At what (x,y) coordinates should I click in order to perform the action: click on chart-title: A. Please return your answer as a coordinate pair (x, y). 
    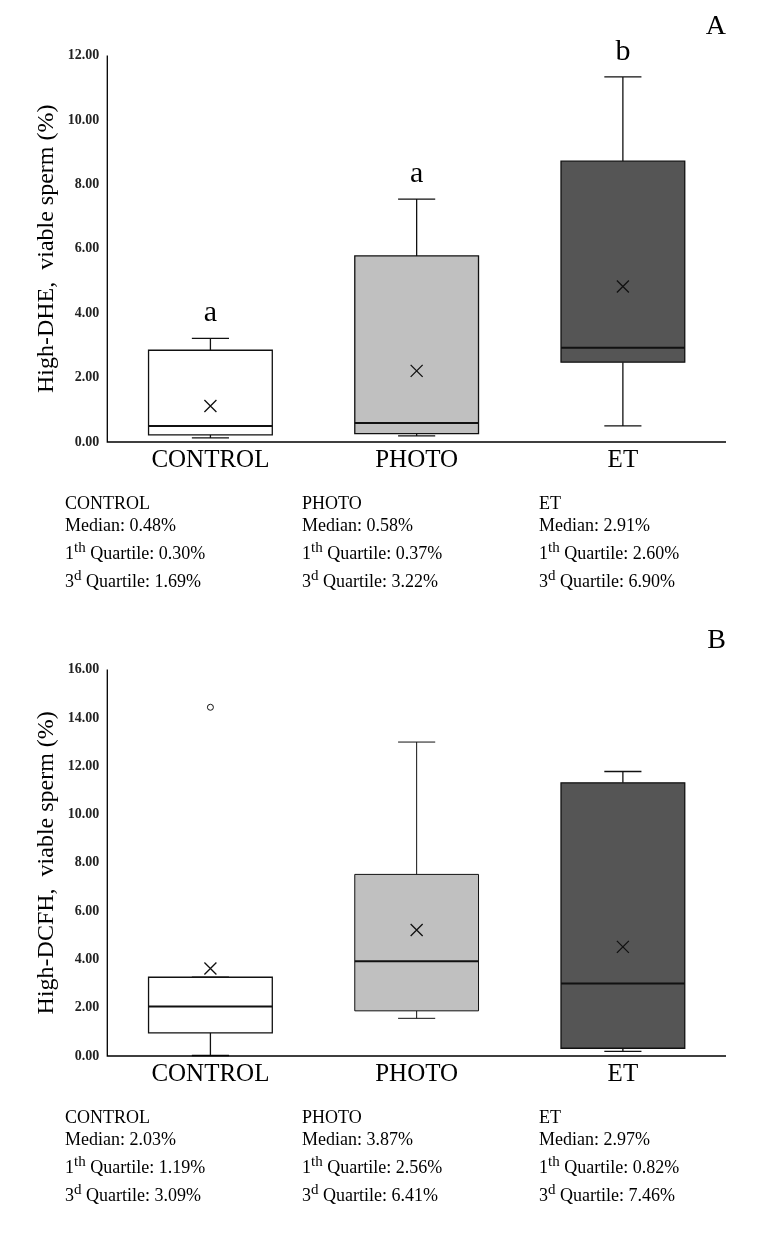
    Looking at the image, I should click on (716, 25).